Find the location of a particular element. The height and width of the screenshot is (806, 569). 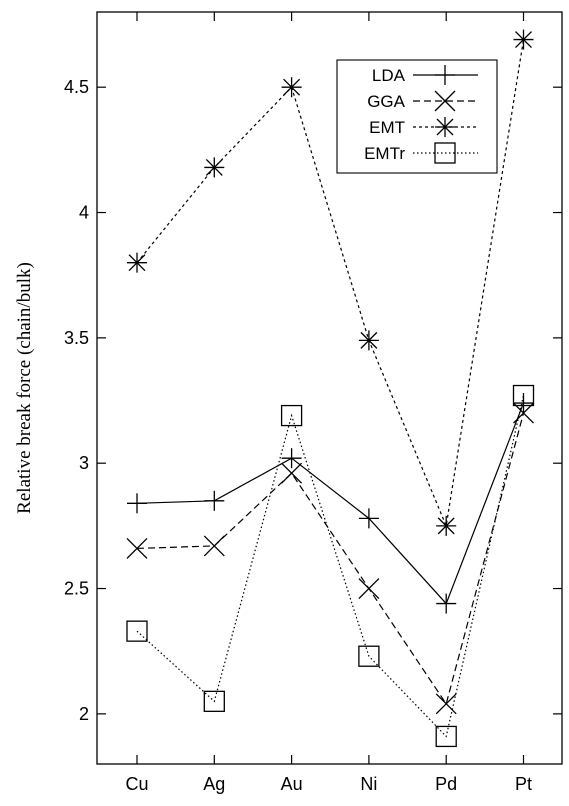

x-tick-label: Pt is located at coordinates (523, 784).